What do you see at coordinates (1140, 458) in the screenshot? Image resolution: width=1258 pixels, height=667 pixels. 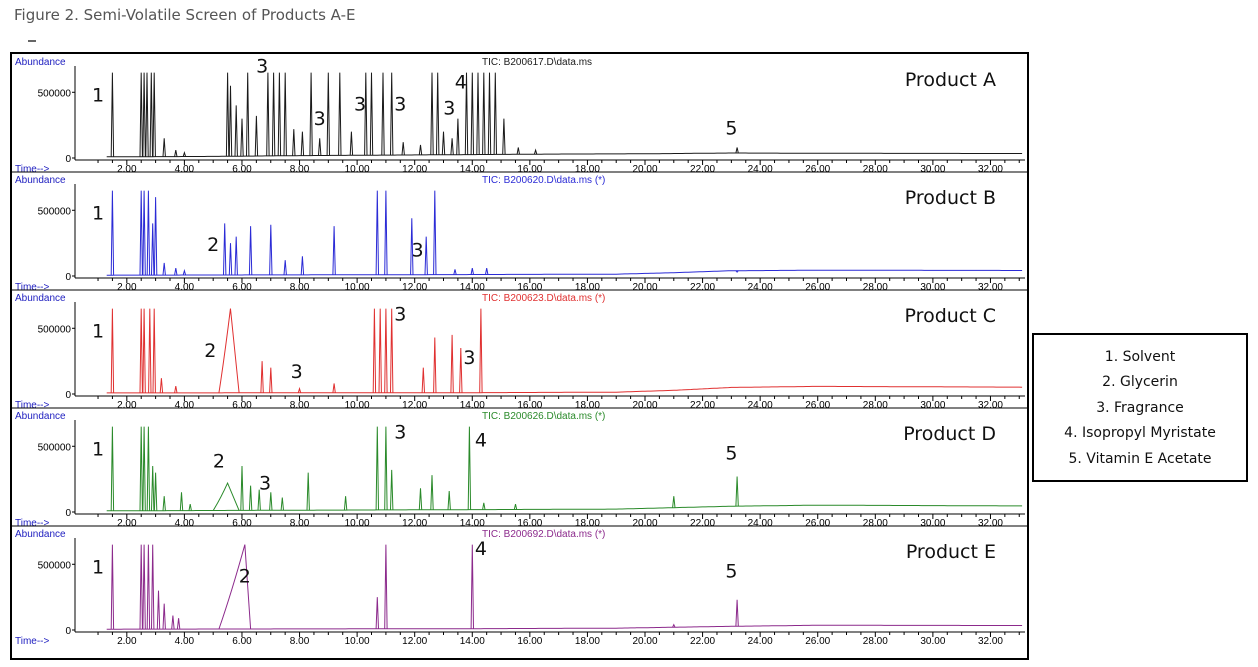 I see `legend-item-vitamin-e-acetate: 5. Vitamin E Acetate` at bounding box center [1140, 458].